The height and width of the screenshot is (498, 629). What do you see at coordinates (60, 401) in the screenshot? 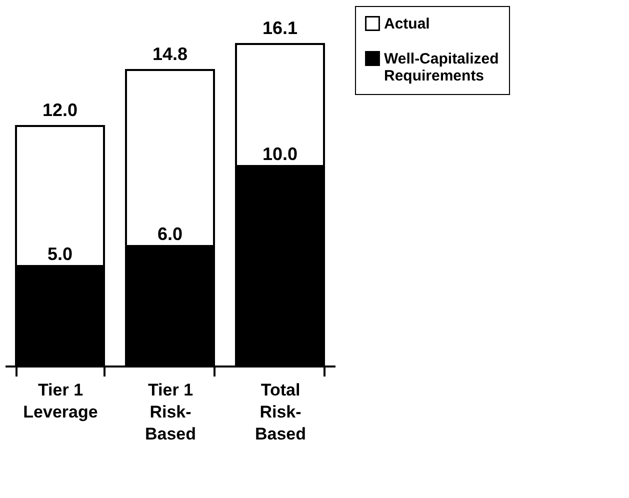
I see `x-tick-label: Tier 1 Leverage` at bounding box center [60, 401].